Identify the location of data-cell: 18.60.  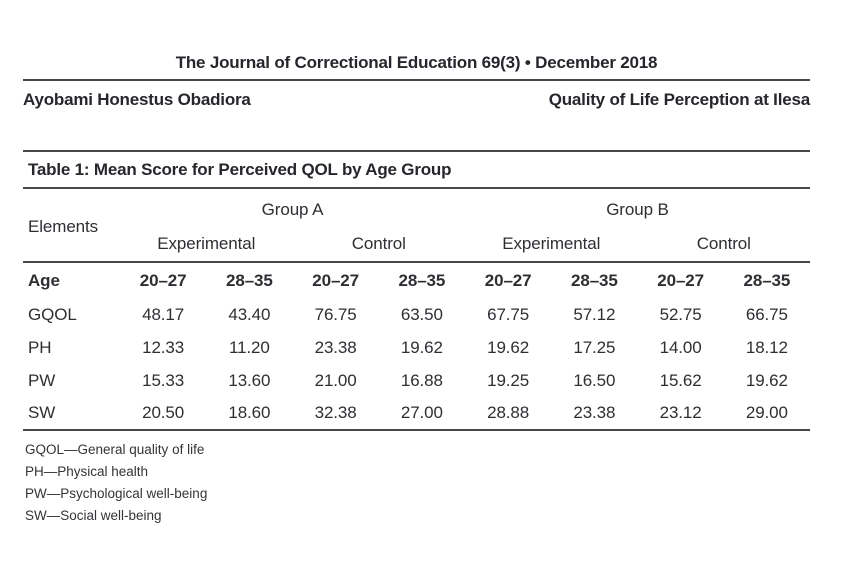
(249, 412).